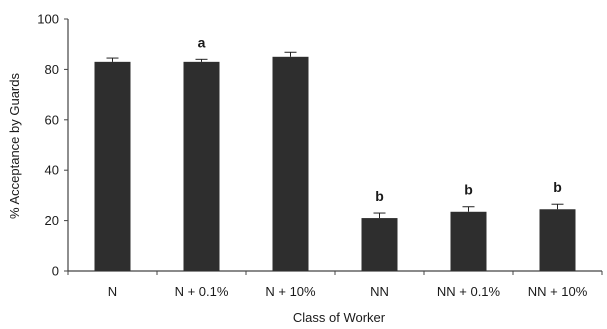  Describe the element at coordinates (335, 272) in the screenshot. I see `x-axis` at that location.